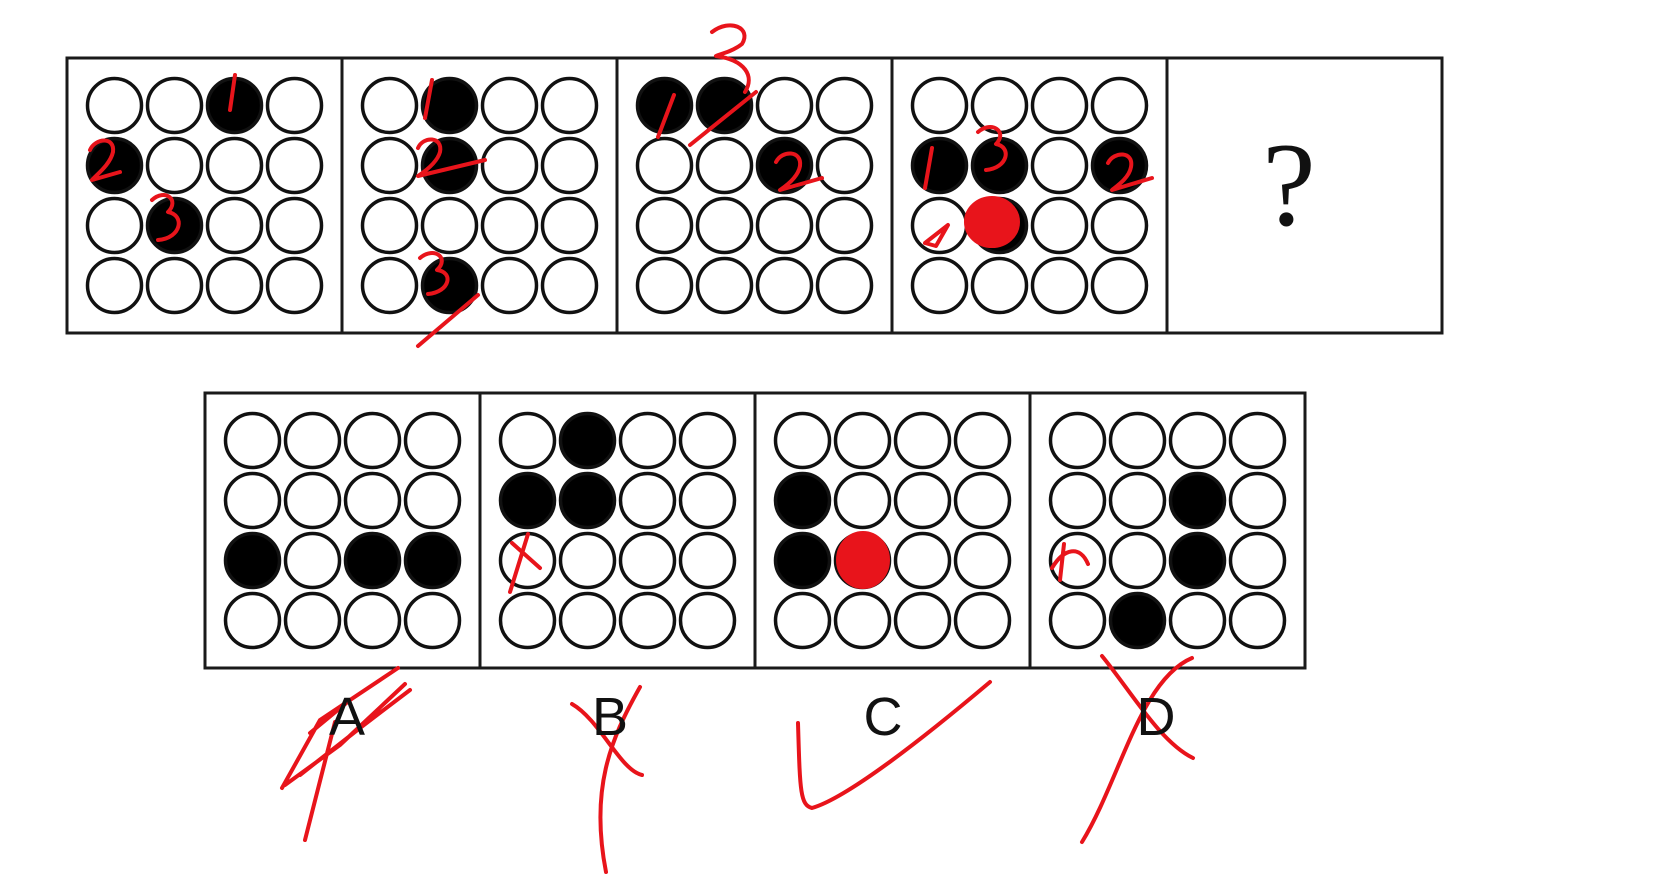 The width and height of the screenshot is (1654, 889). What do you see at coordinates (607, 779) in the screenshot?
I see `annotation-cross-b` at bounding box center [607, 779].